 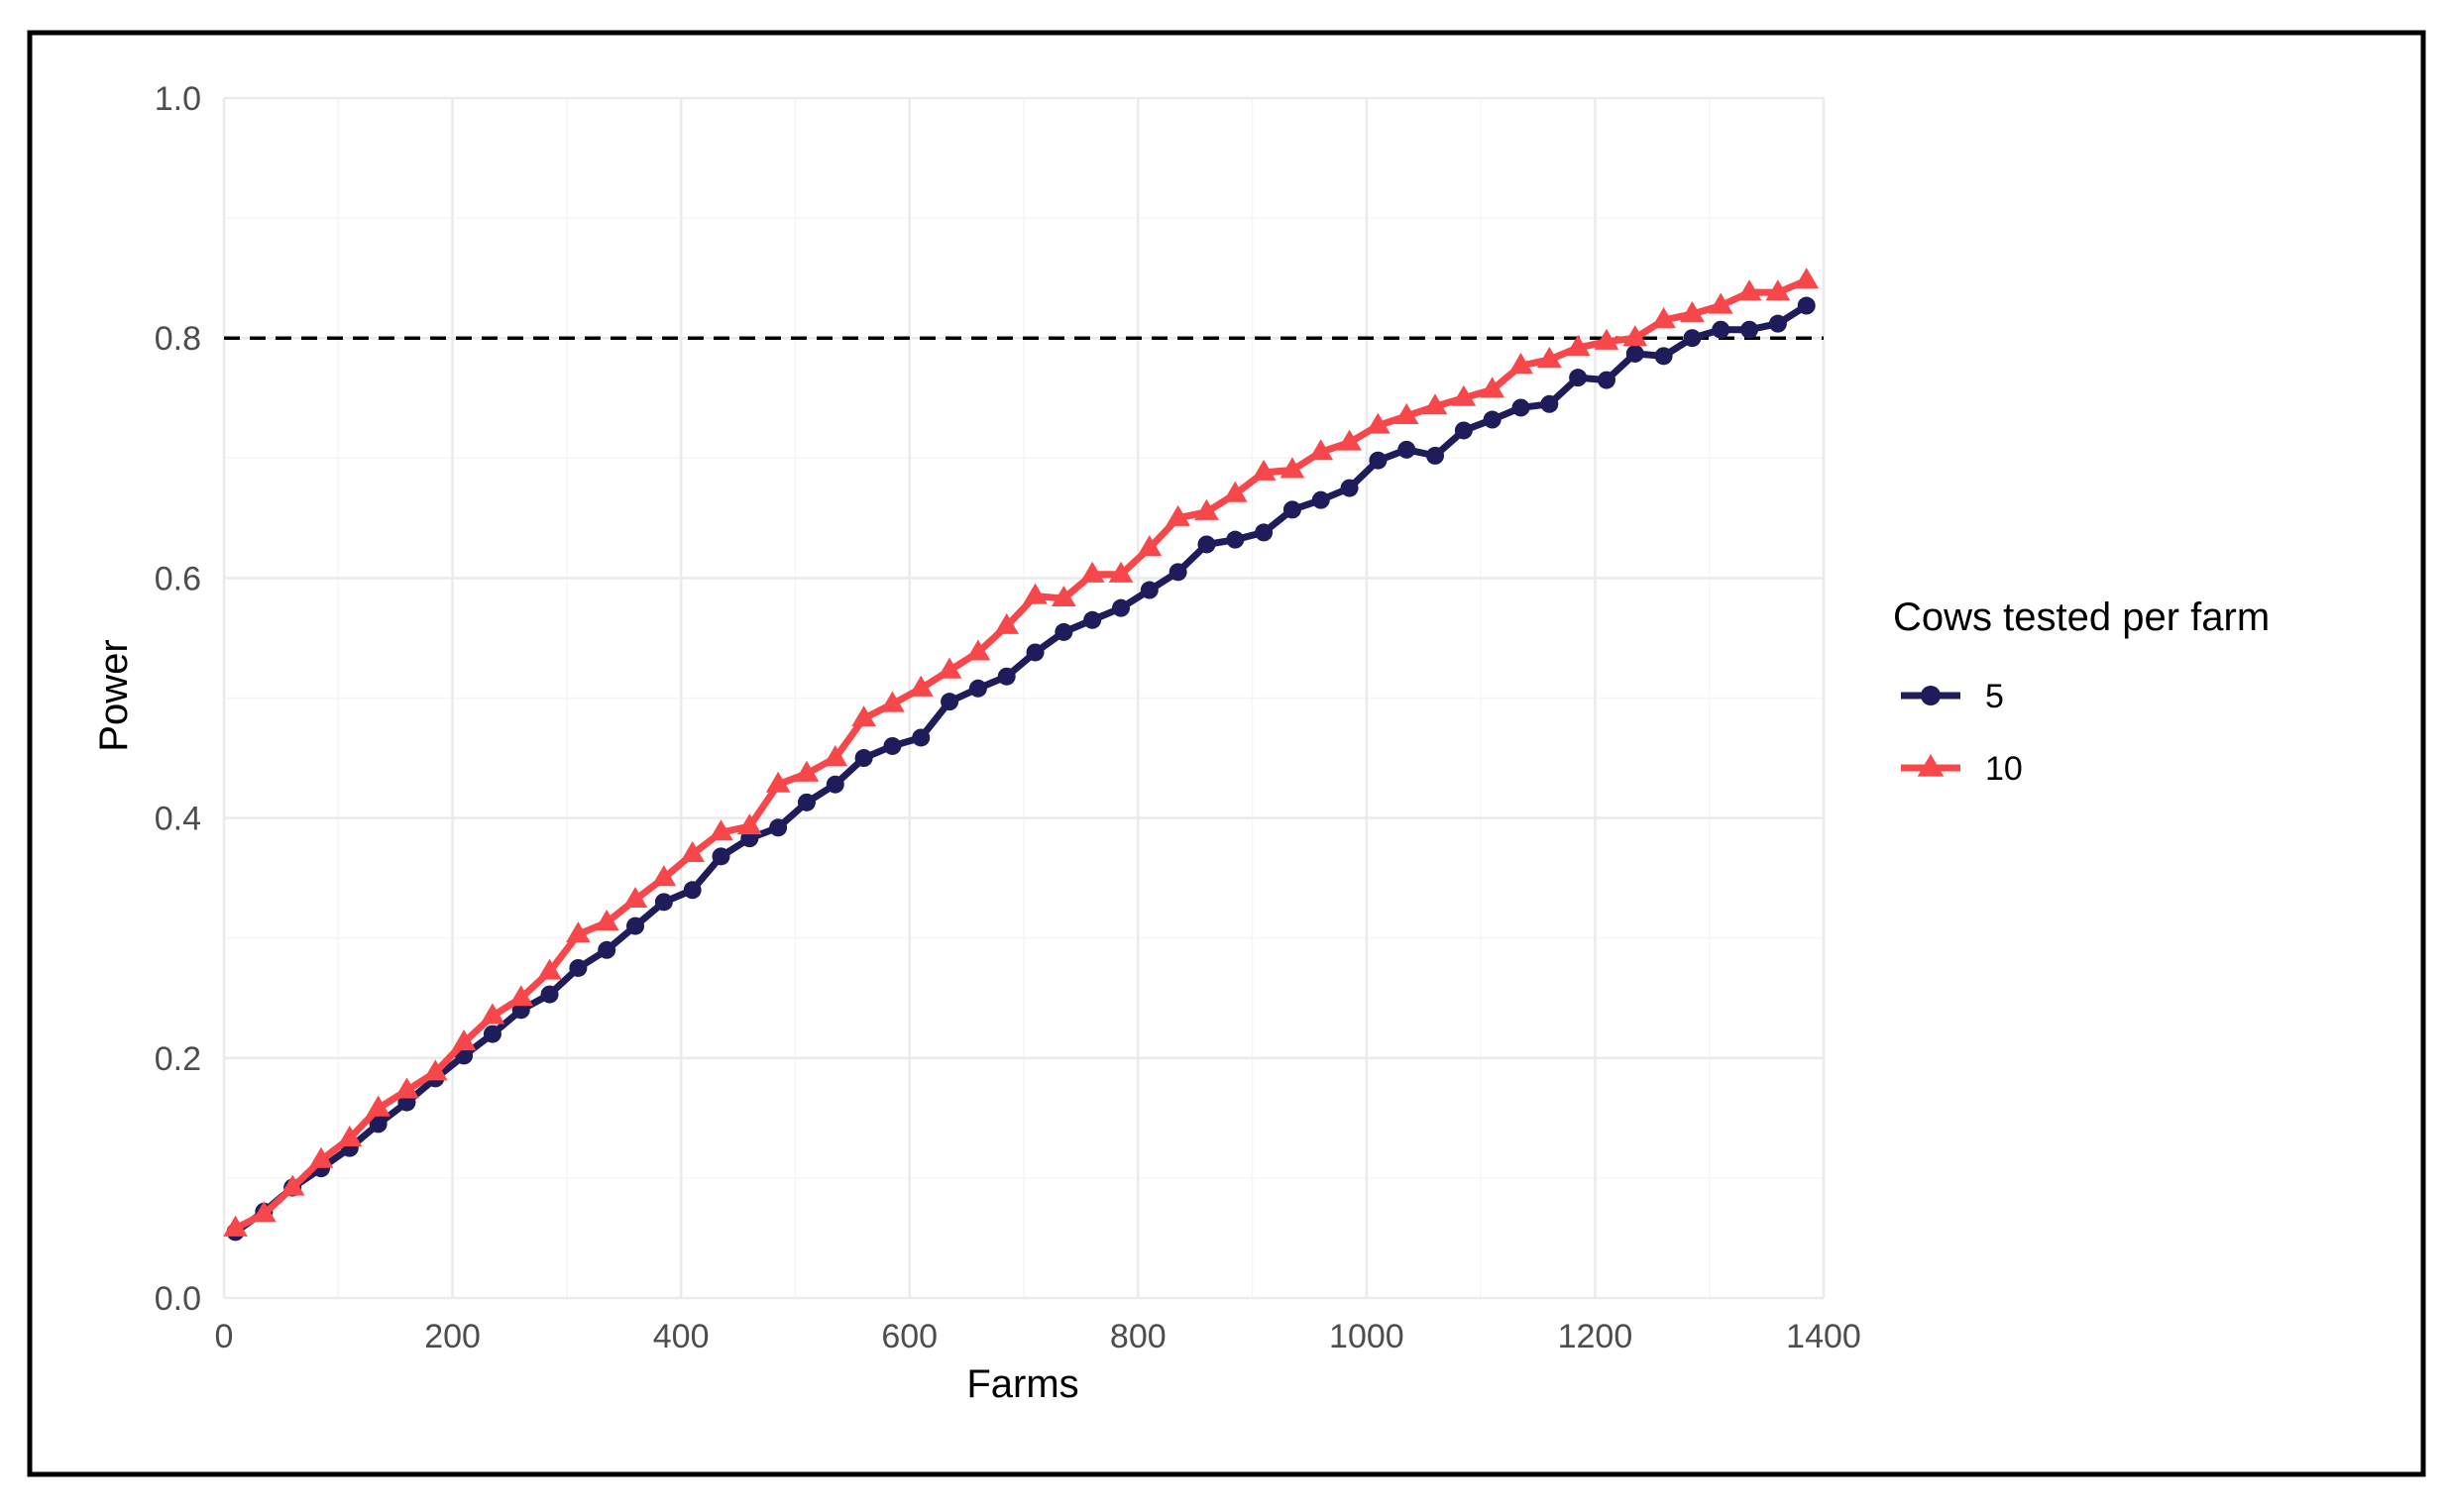 I want to click on legend-label: 5, so click(x=1994, y=697).